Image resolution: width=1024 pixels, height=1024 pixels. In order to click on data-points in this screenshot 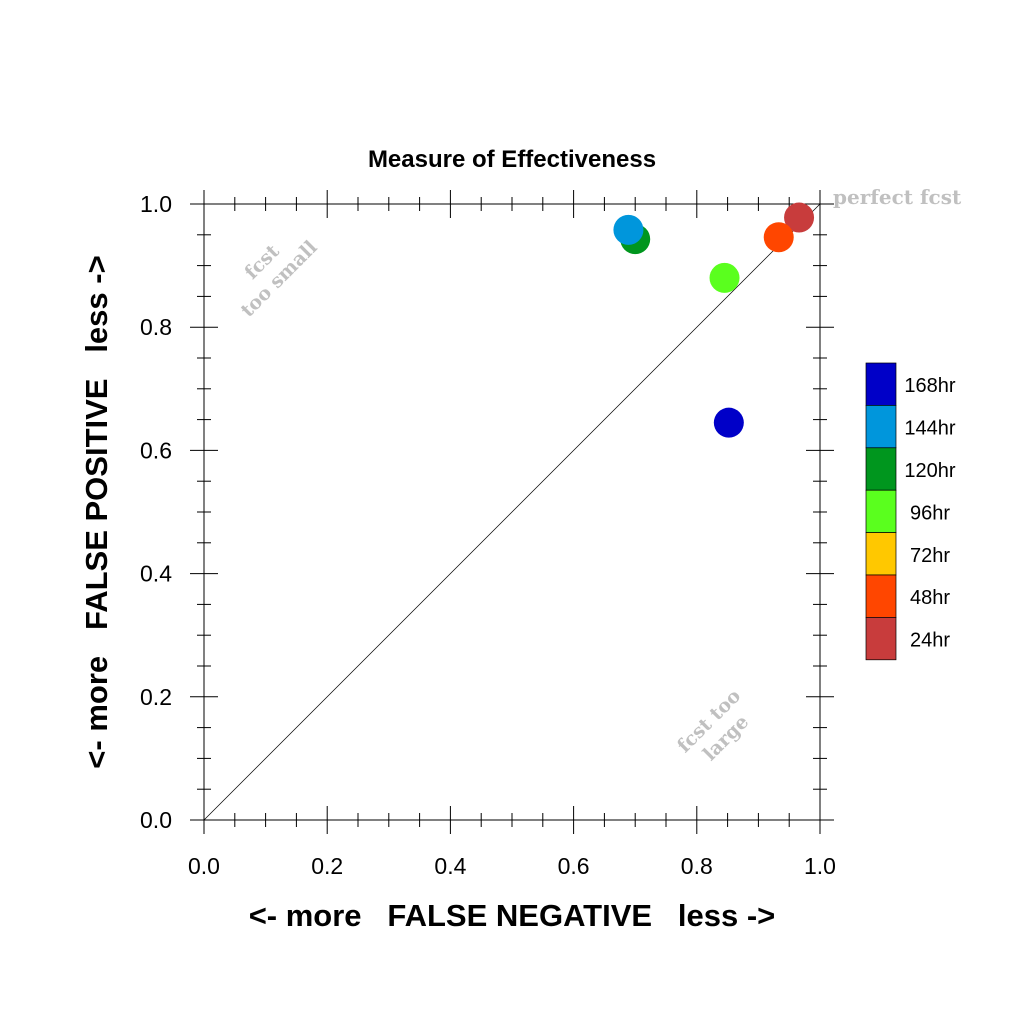, I will do `click(714, 320)`.